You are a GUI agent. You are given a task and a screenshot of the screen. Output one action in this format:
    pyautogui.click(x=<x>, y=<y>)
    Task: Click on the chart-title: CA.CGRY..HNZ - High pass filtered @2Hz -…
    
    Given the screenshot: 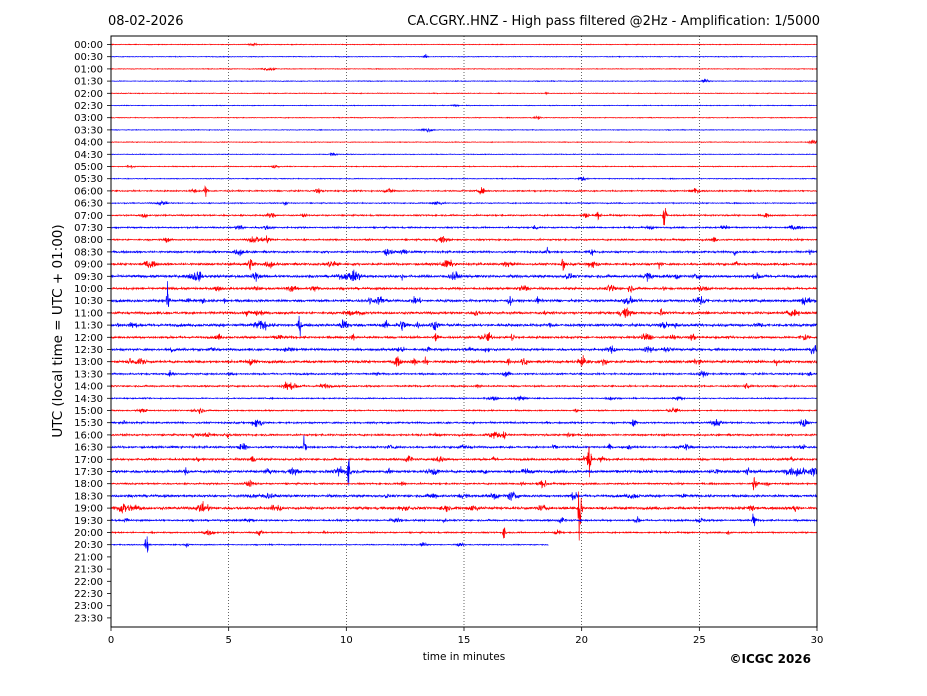 What is the action you would take?
    pyautogui.click(x=613, y=21)
    